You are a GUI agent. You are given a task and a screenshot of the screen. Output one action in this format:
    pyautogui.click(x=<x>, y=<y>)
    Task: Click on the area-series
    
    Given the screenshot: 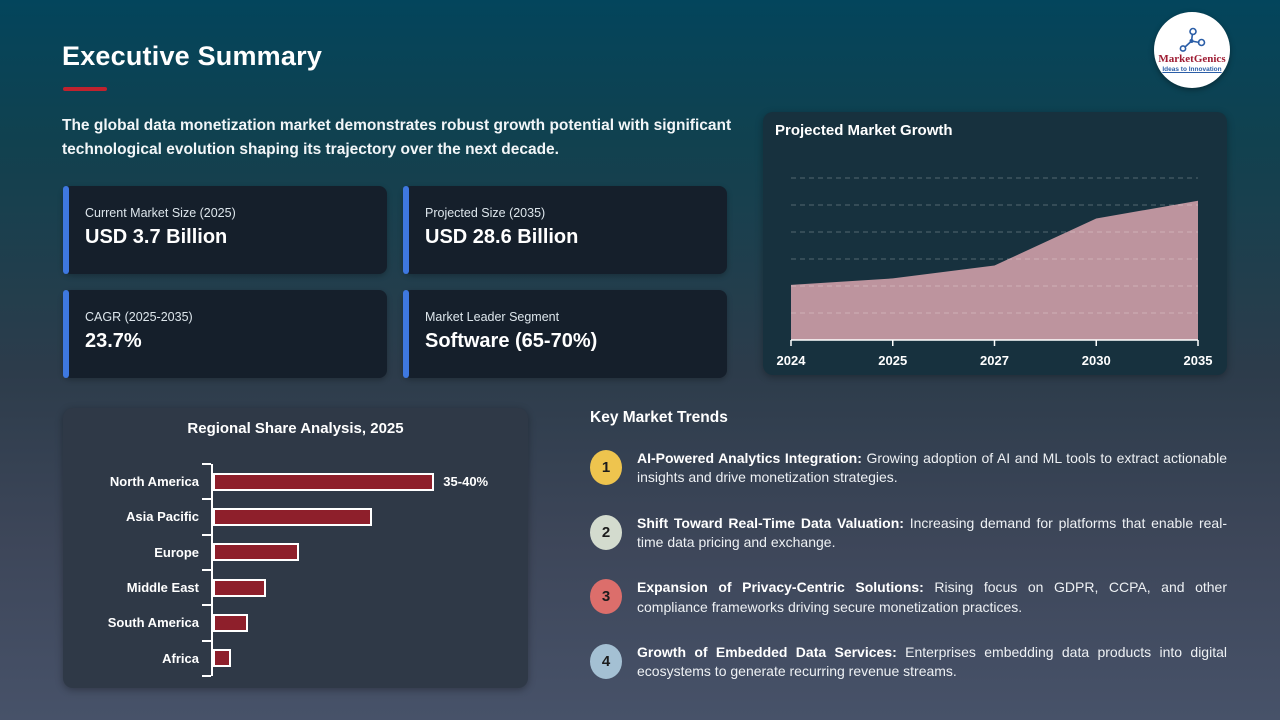 What is the action you would take?
    pyautogui.click(x=994, y=270)
    